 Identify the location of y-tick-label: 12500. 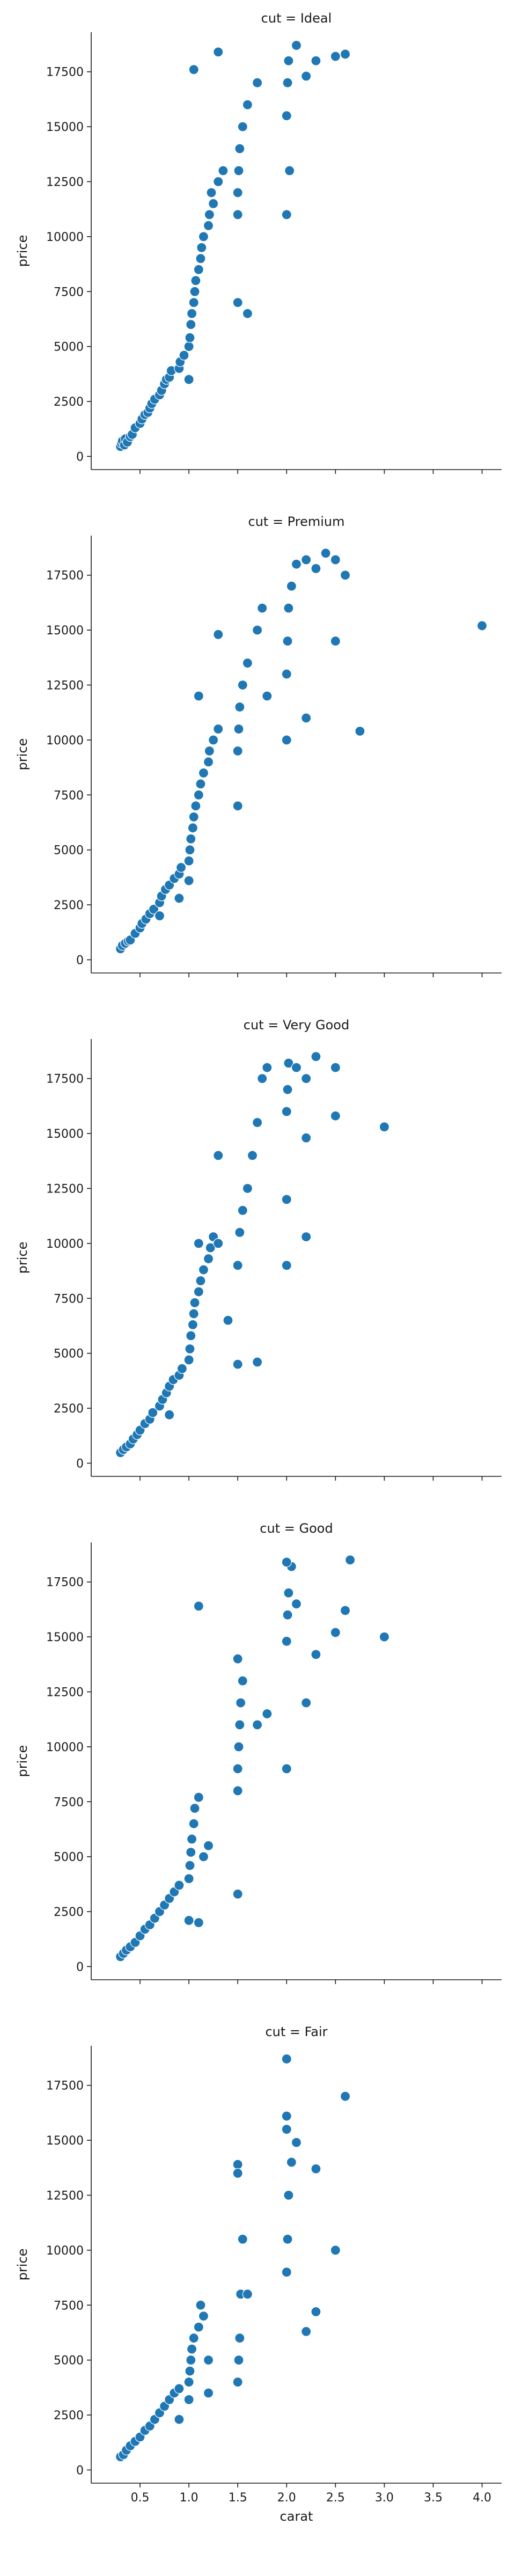
(65, 1189).